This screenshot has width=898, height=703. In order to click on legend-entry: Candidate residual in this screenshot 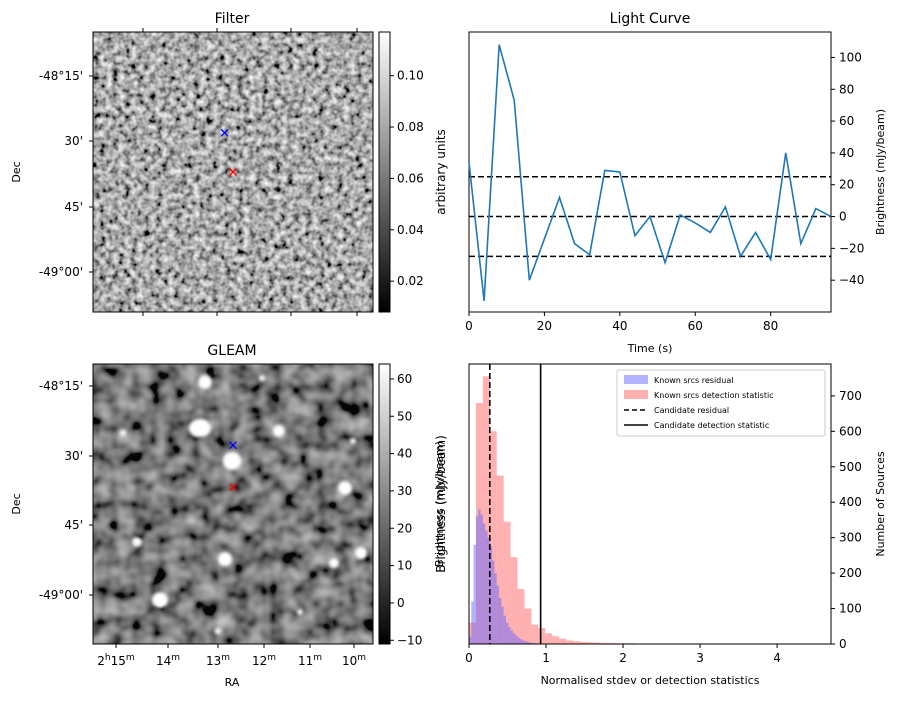, I will do `click(691, 410)`.